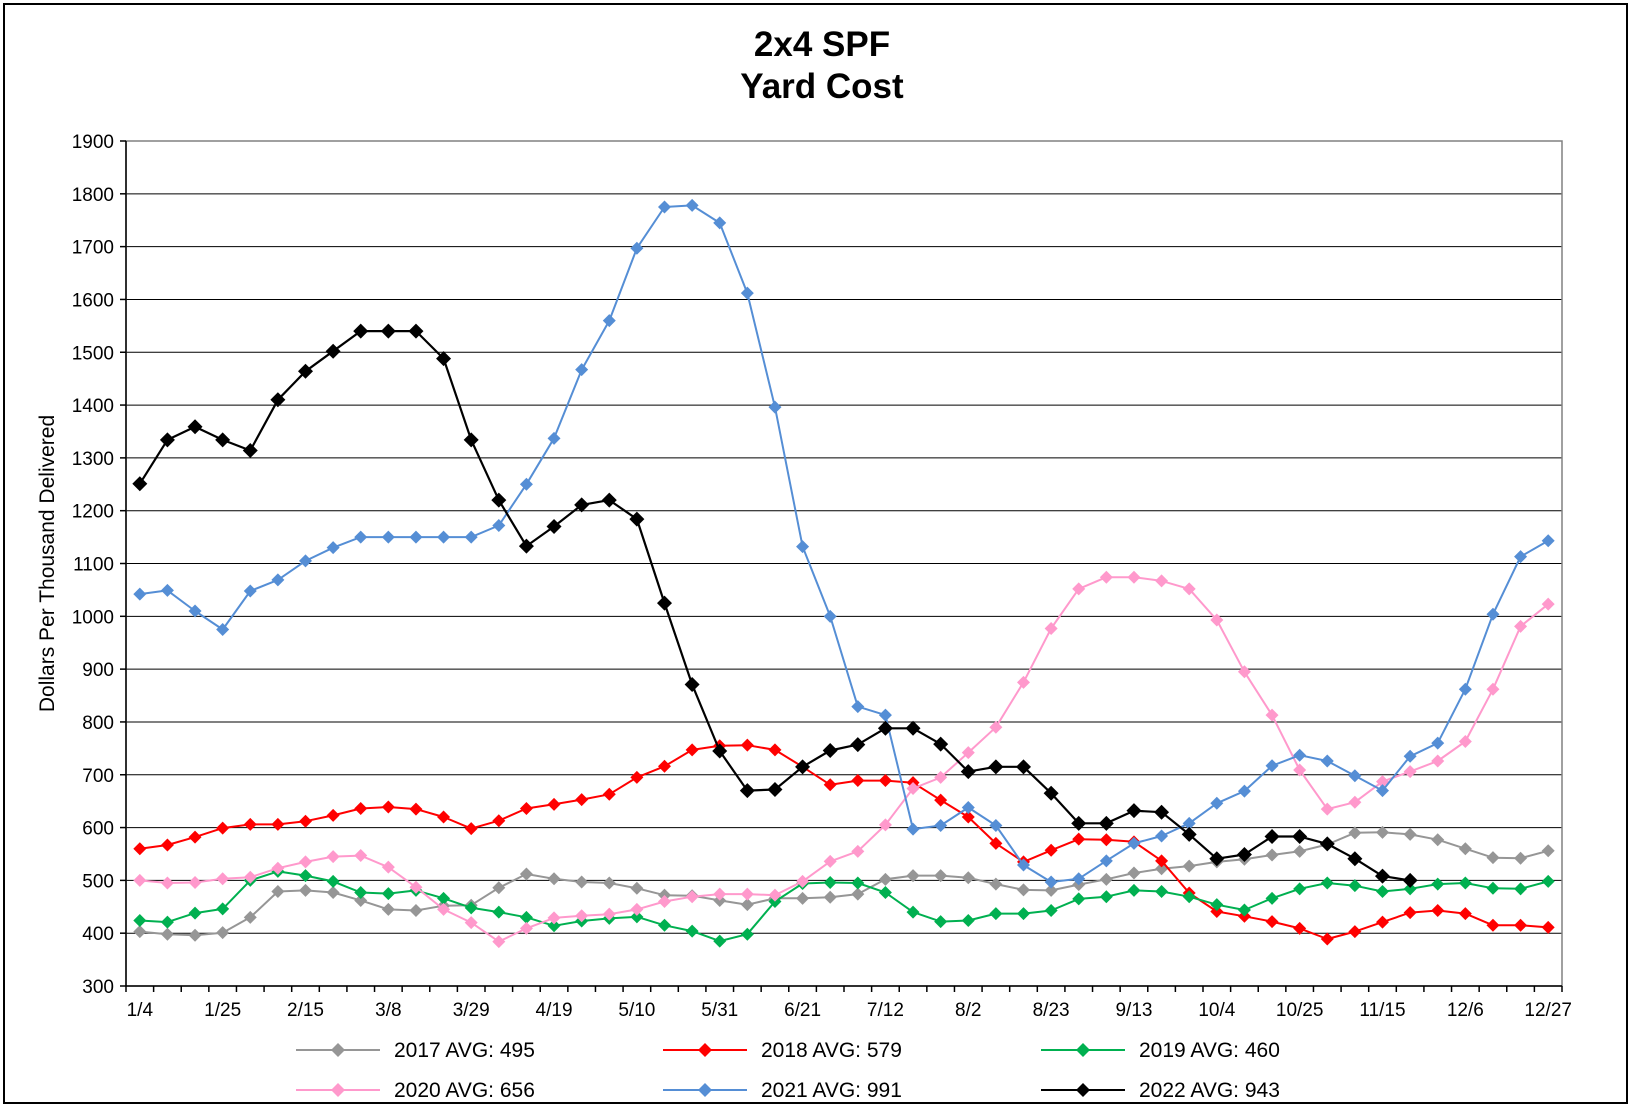 The image size is (1633, 1109). Describe the element at coordinates (93, 406) in the screenshot. I see `y-tick-label: 1400` at that location.